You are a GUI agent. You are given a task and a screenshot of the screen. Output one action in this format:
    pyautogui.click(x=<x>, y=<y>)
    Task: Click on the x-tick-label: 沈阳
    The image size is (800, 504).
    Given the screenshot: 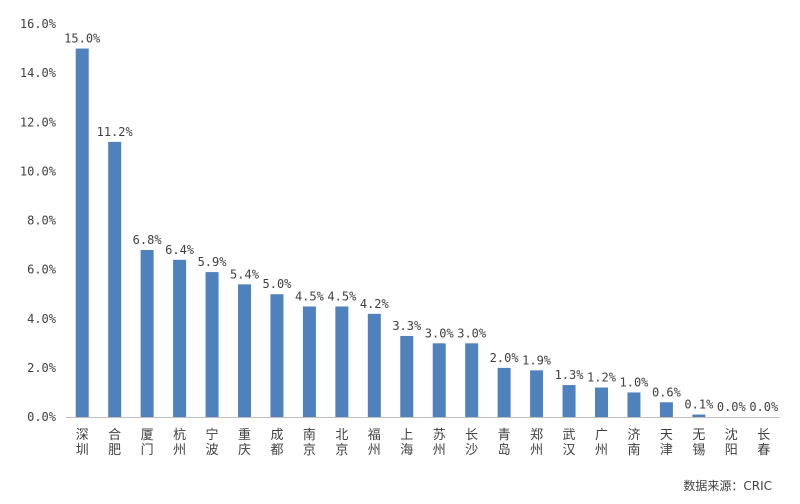 What is the action you would take?
    pyautogui.click(x=731, y=443)
    